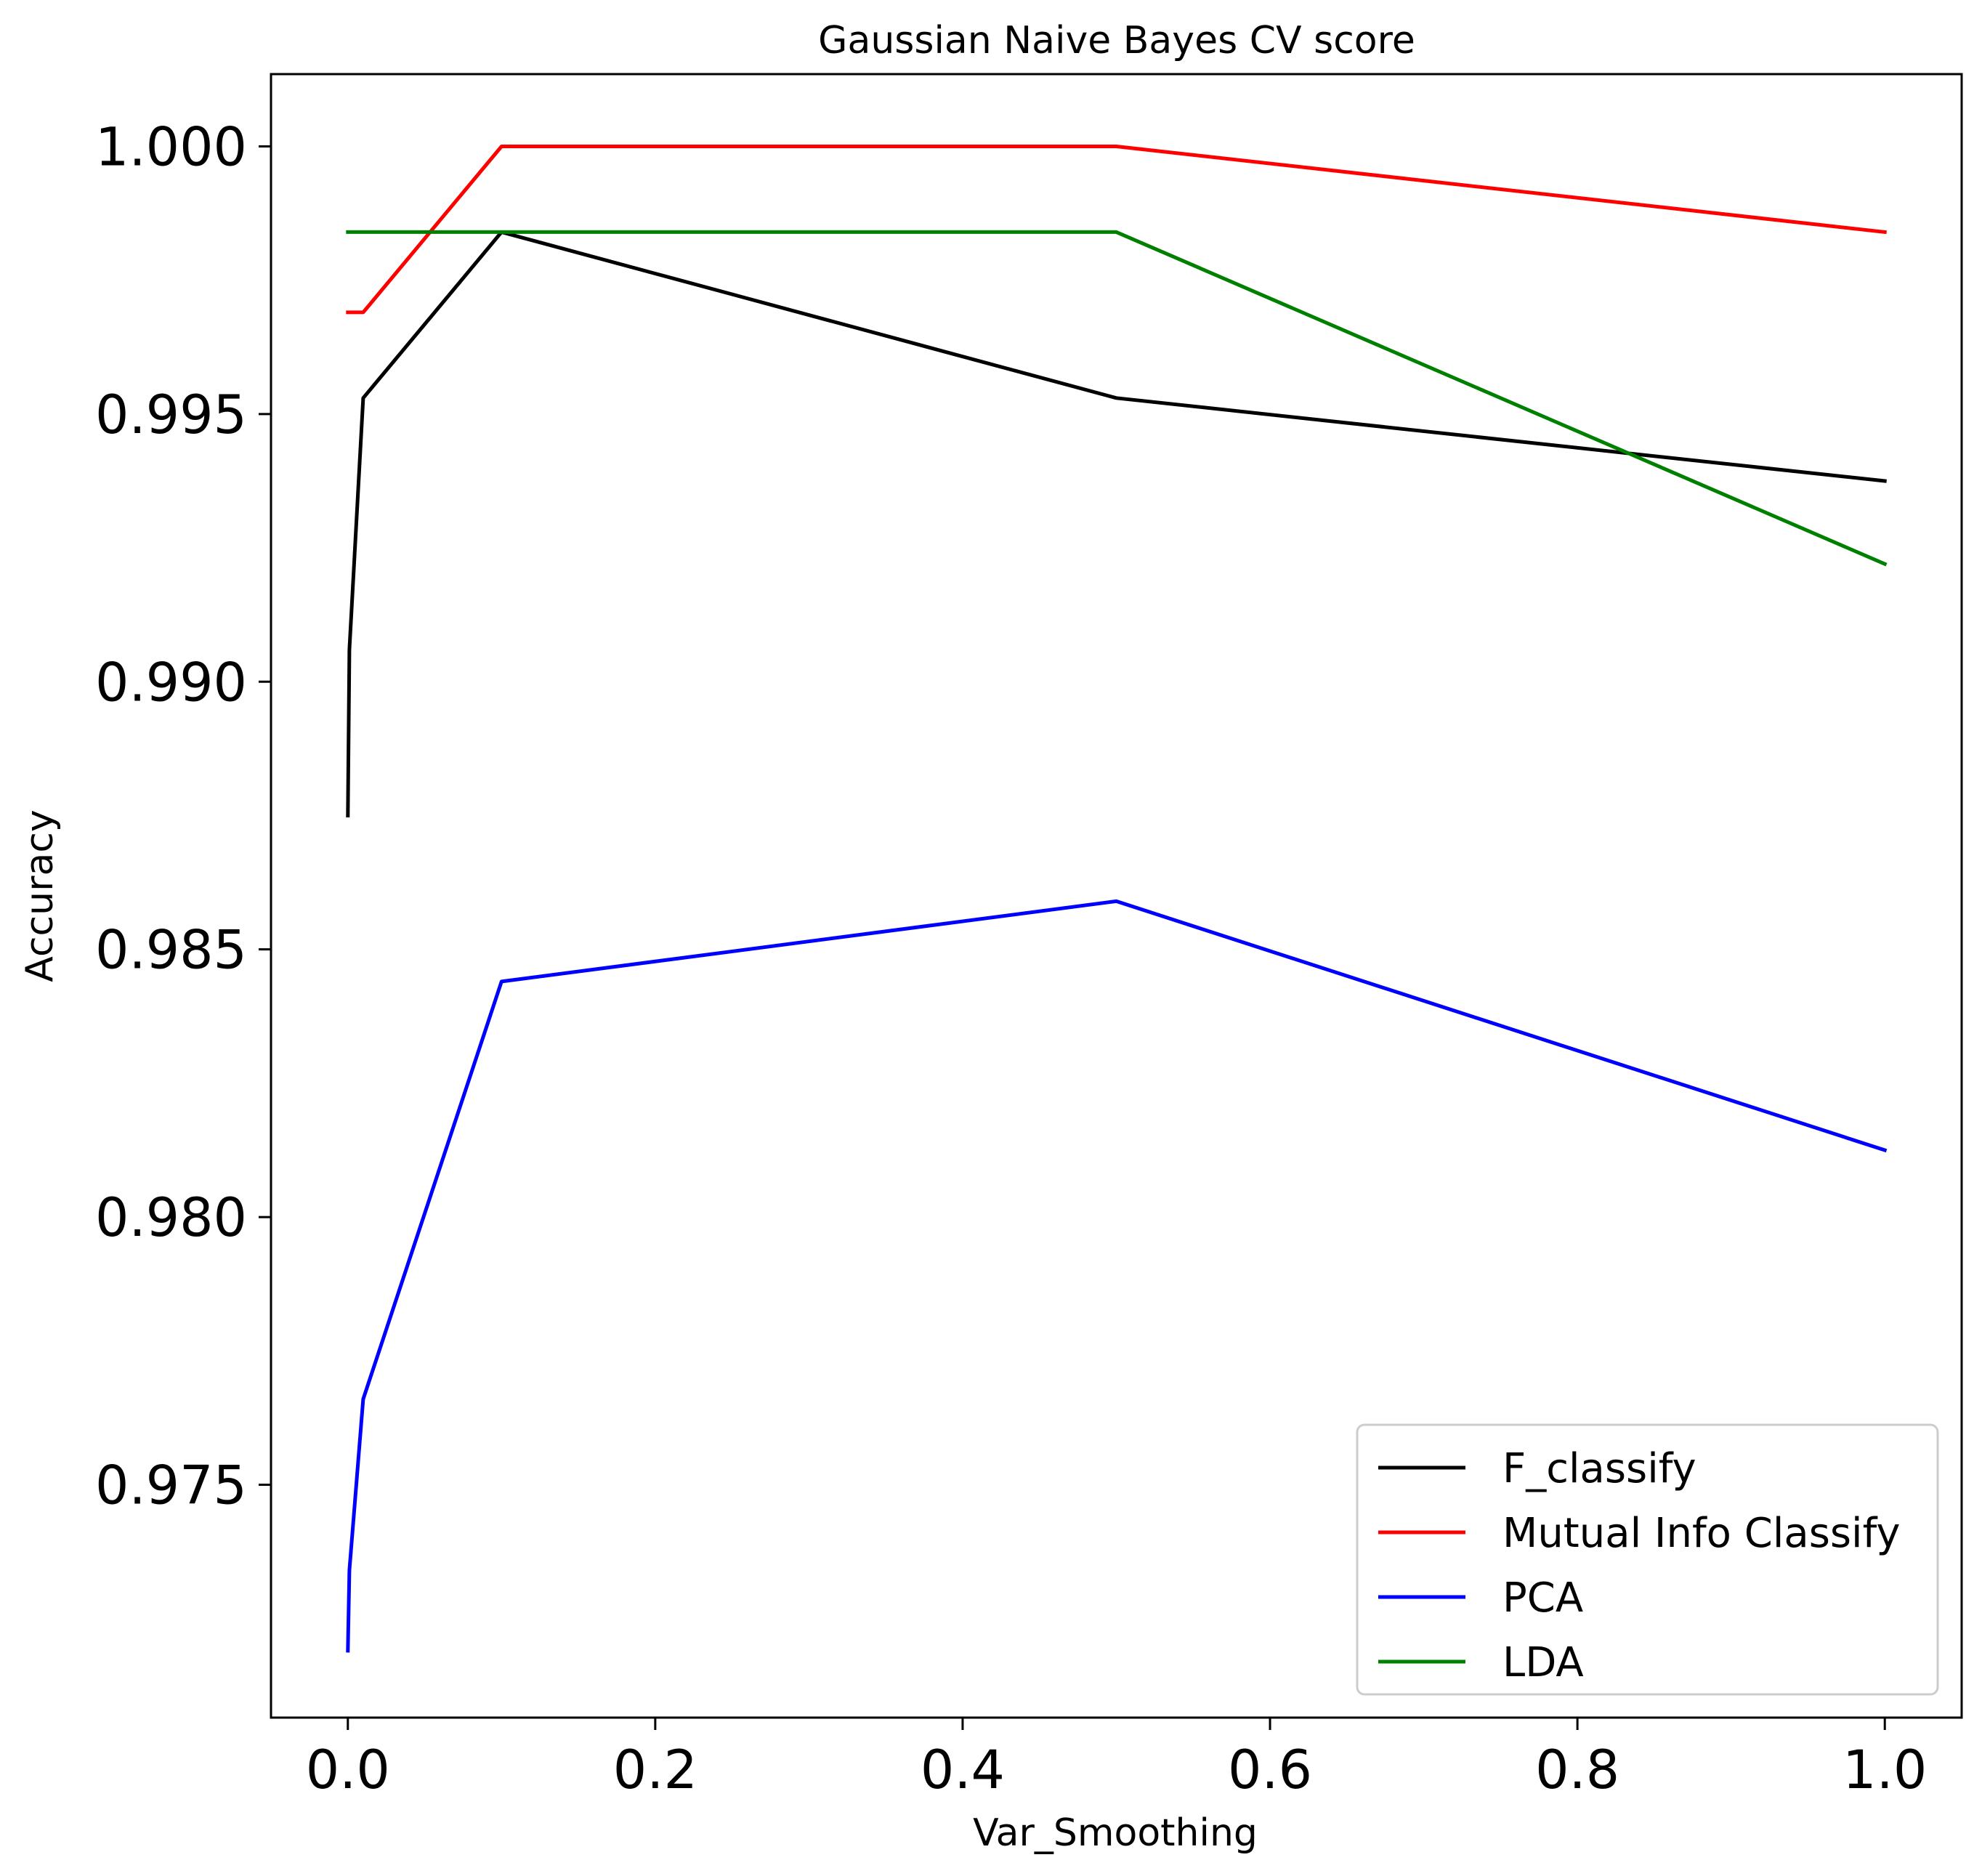 The width and height of the screenshot is (1982, 1876). I want to click on y-tick-label: 0.995, so click(171, 415).